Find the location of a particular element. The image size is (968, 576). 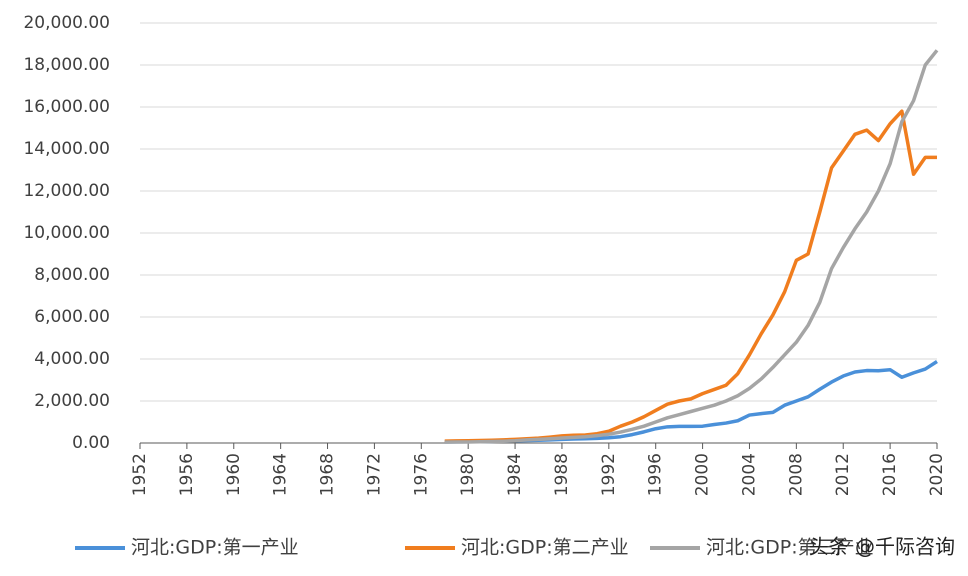

x-tick-label: 1992 is located at coordinates (609, 474).